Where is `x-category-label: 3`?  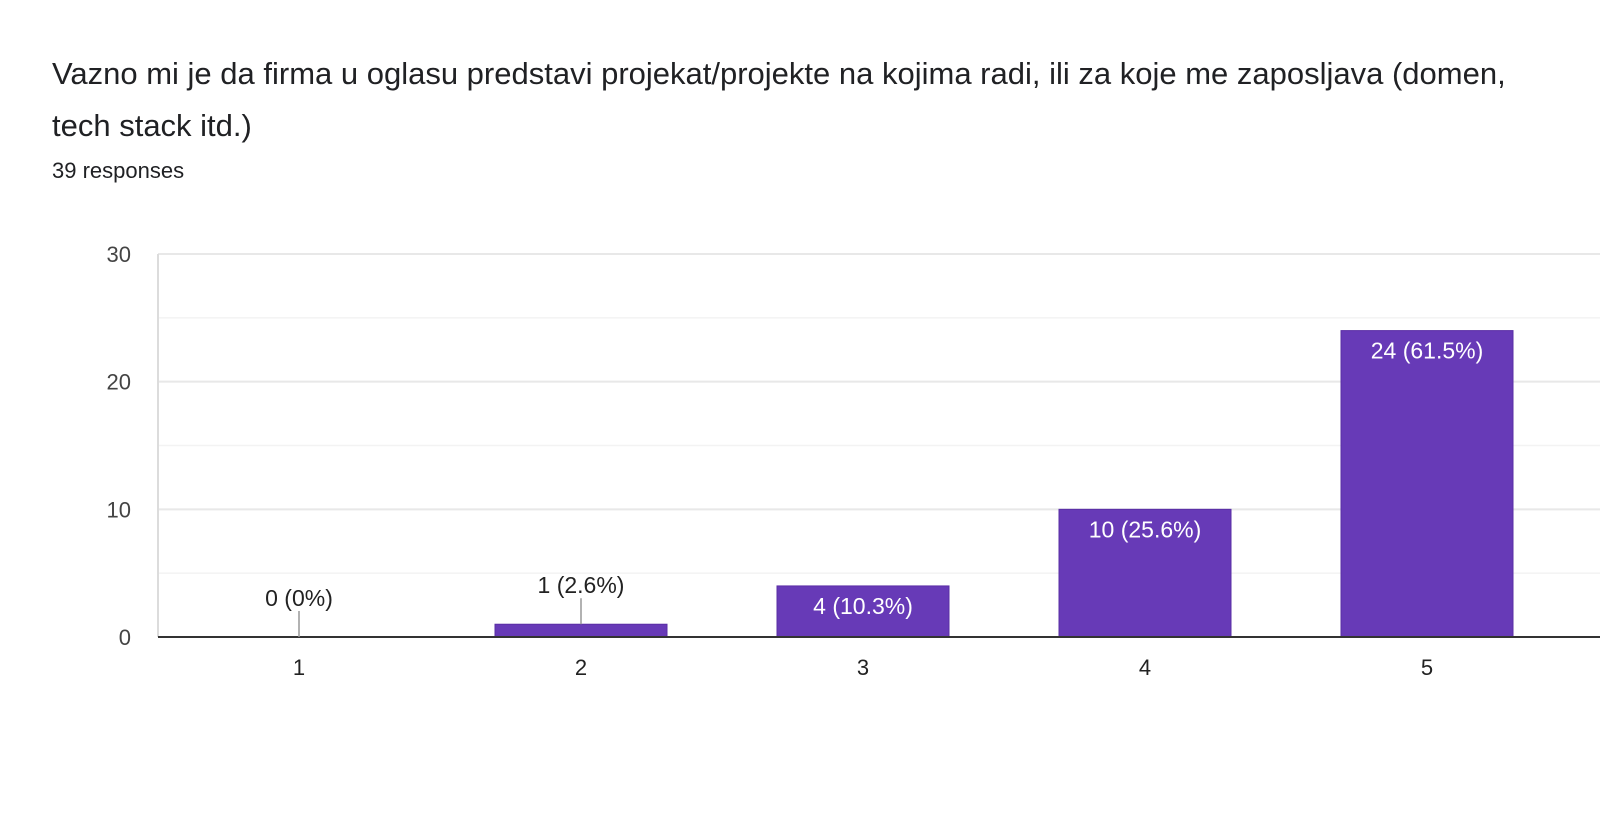 x-category-label: 3 is located at coordinates (863, 667).